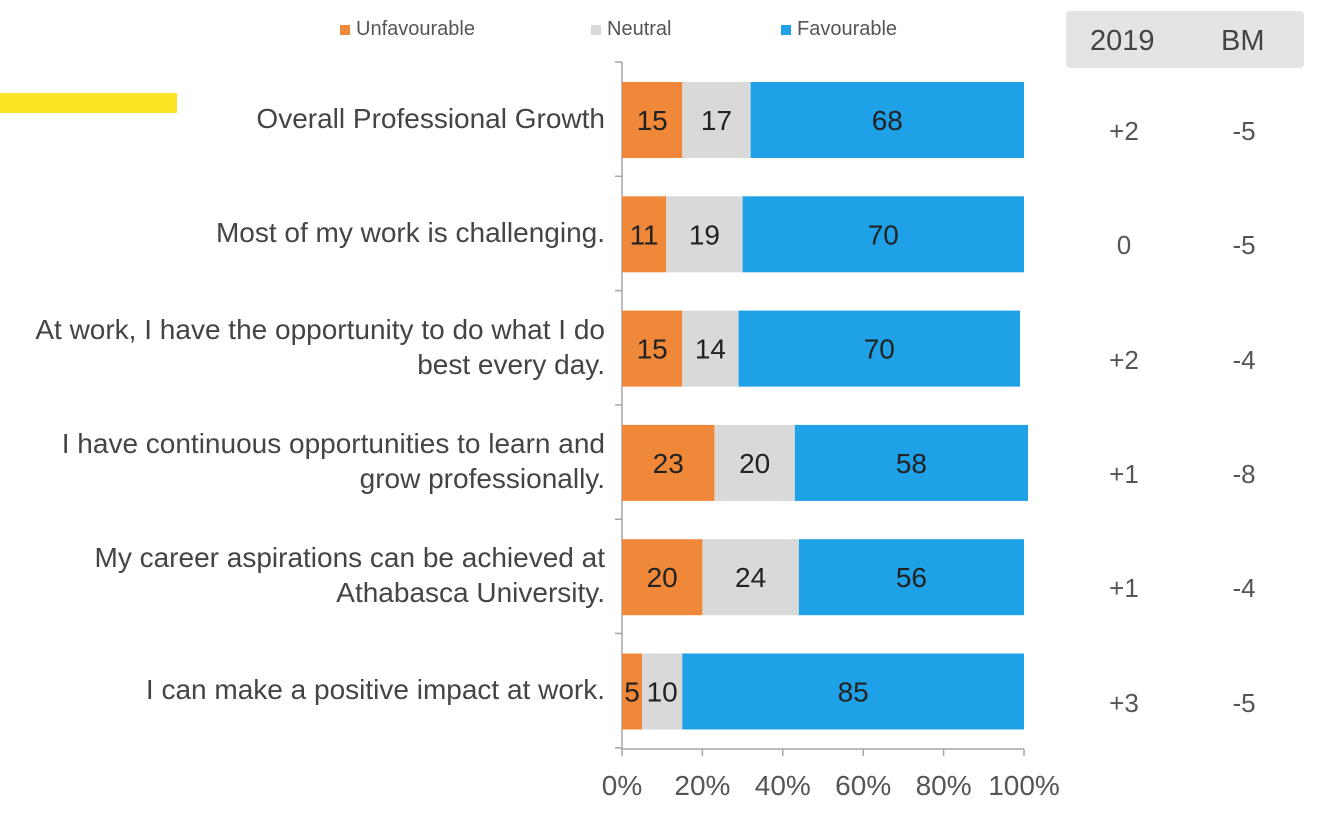  Describe the element at coordinates (1122, 41) in the screenshot. I see `header-2019: 2019` at that location.